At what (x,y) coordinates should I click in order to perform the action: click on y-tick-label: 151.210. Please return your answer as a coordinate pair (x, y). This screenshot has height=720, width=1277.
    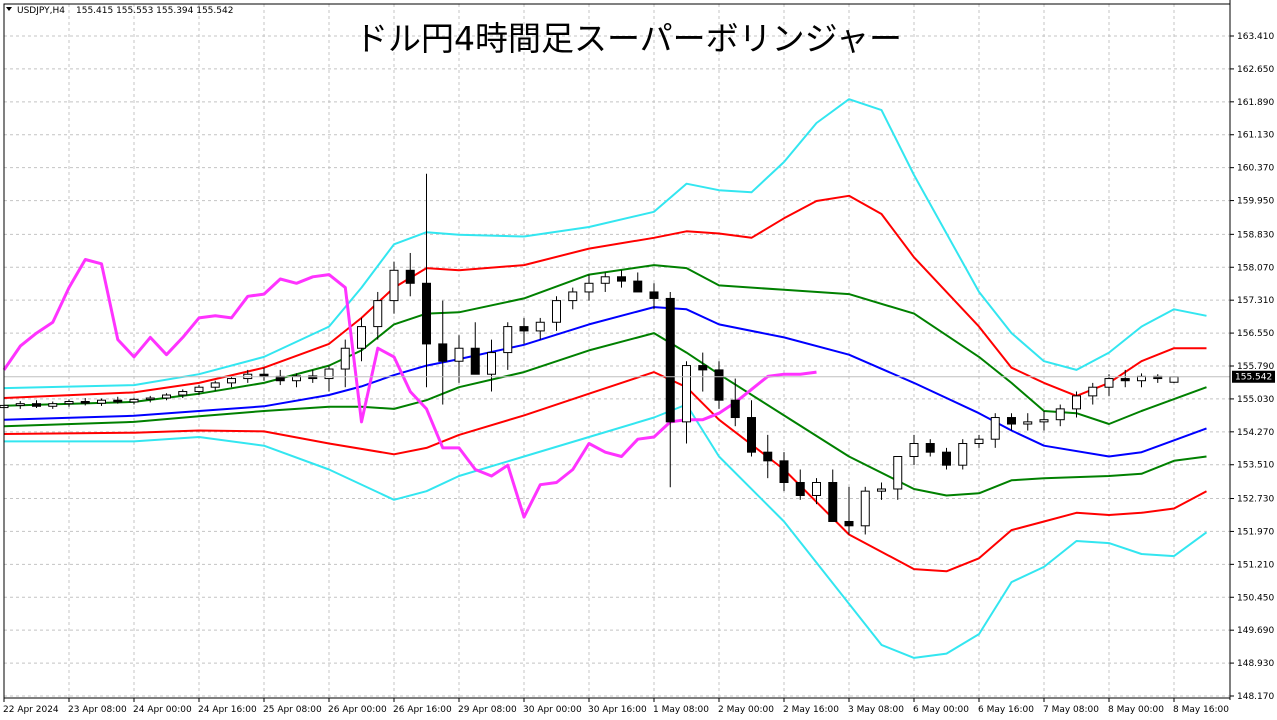
    Looking at the image, I should click on (1255, 565).